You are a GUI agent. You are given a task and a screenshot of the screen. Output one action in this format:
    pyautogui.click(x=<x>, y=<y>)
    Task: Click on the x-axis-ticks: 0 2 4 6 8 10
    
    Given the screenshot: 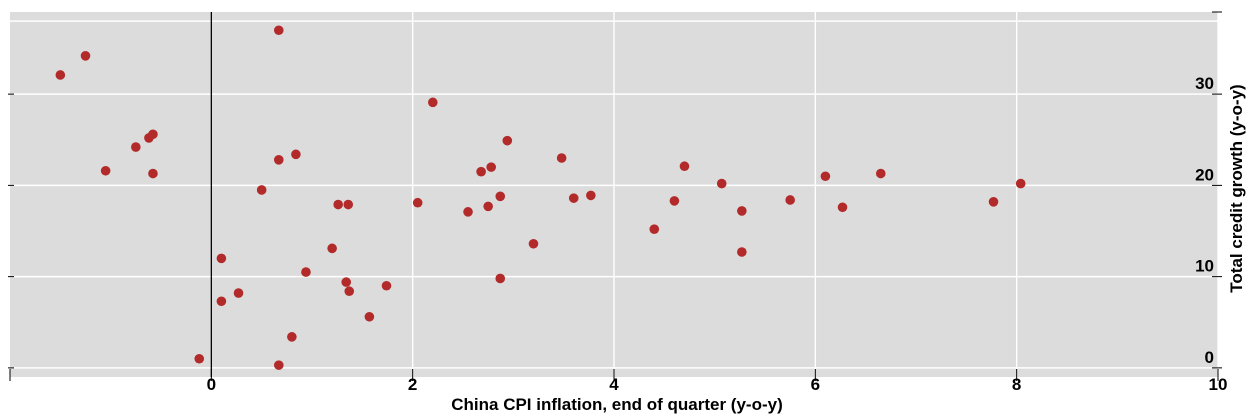 What is the action you would take?
    pyautogui.click(x=618, y=381)
    